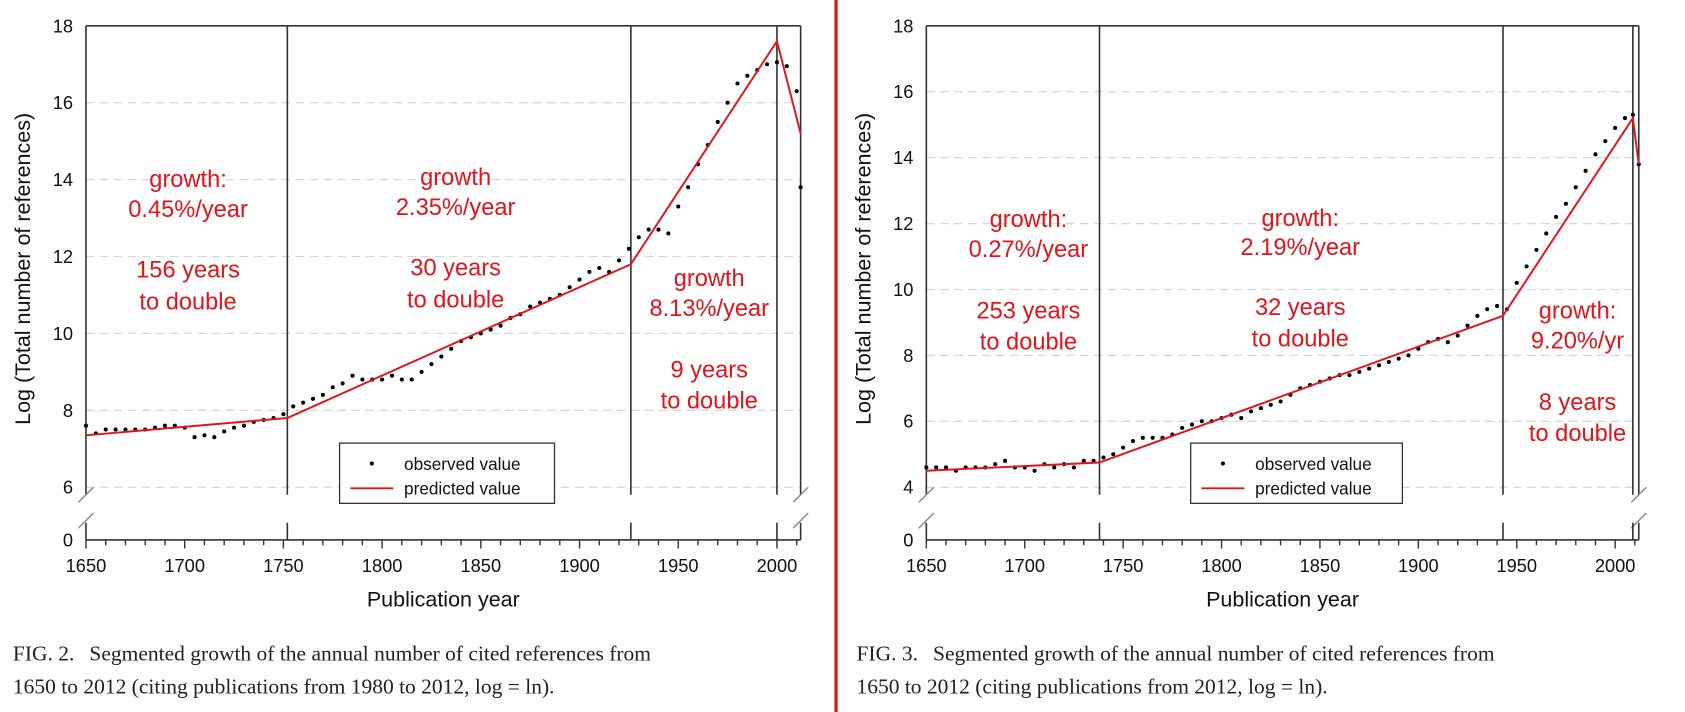 The width and height of the screenshot is (1685, 712). Describe the element at coordinates (188, 270) in the screenshot. I see `growth-annotation: 156 years` at that location.